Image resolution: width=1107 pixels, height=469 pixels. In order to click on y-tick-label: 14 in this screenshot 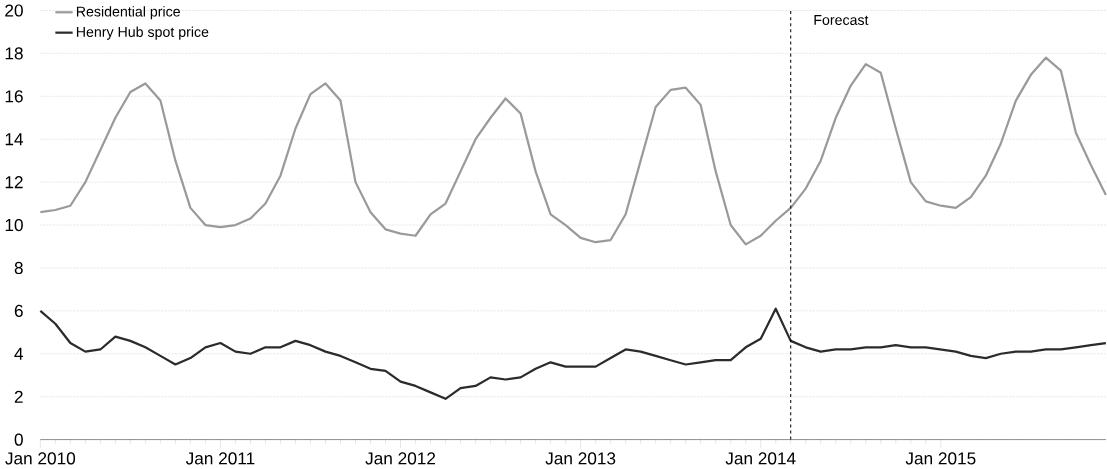, I will do `click(14, 139)`.